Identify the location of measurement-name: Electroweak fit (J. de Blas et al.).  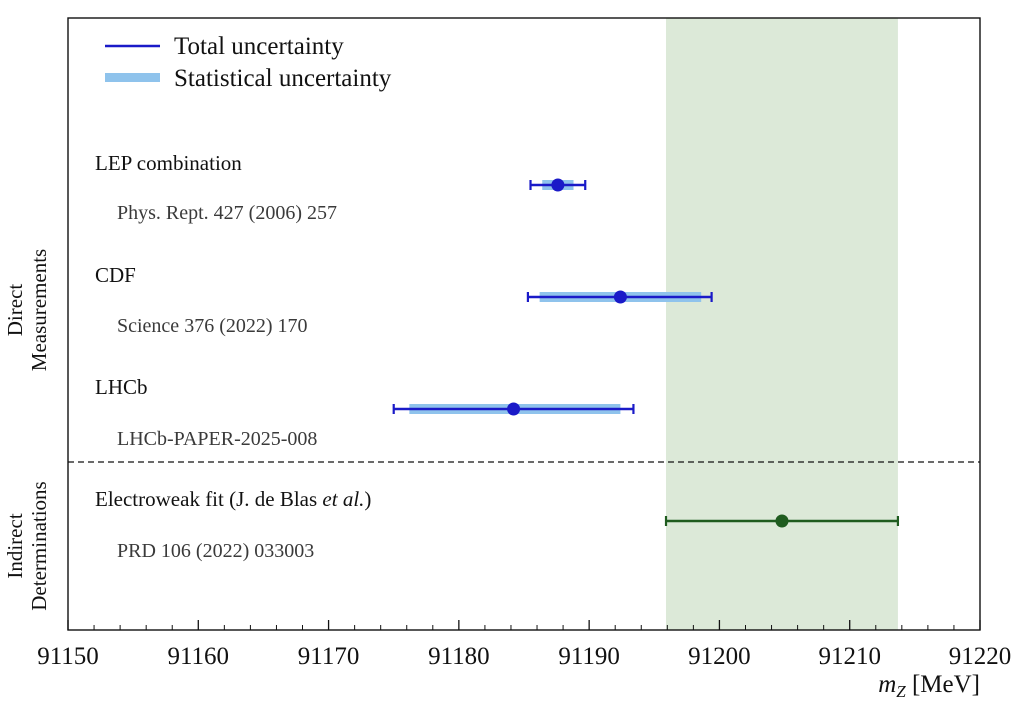
(233, 499).